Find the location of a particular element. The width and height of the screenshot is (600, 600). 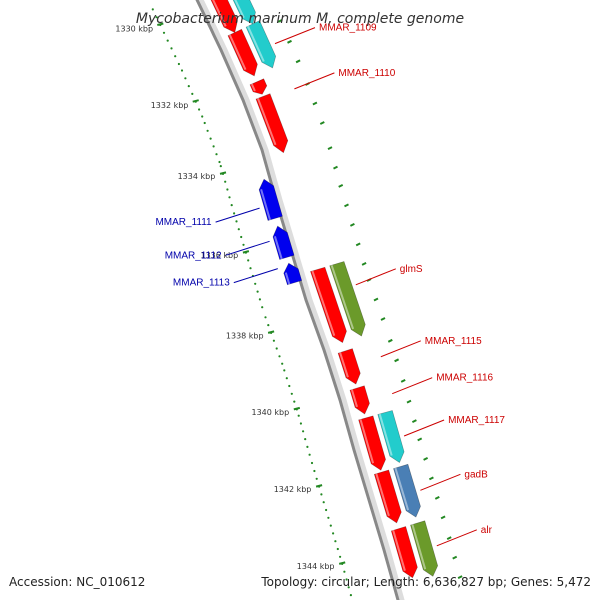

tick-label: 1334 kbp is located at coordinates (197, 176).